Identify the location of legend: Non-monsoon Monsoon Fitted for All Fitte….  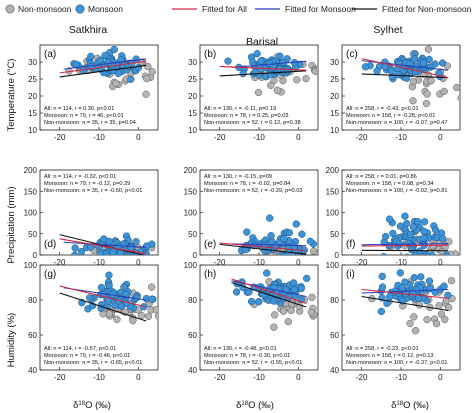
(238, 9).